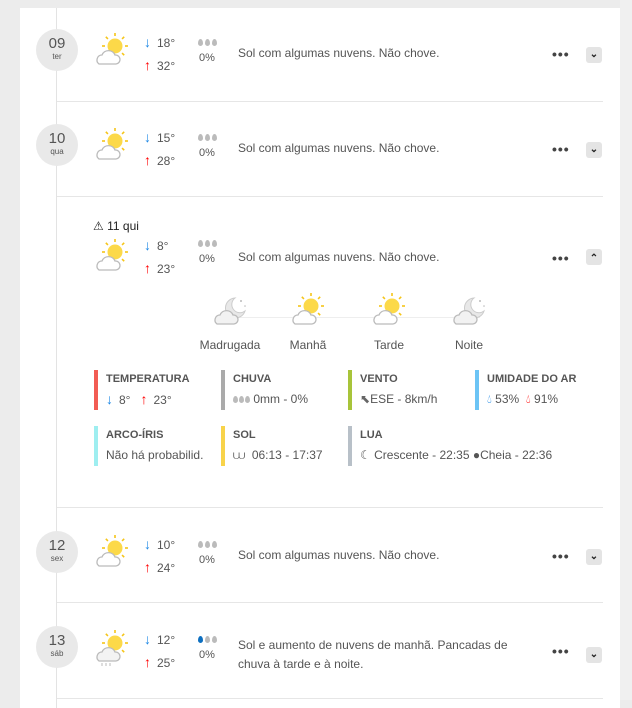 The image size is (632, 708). What do you see at coordinates (57, 558) in the screenshot?
I see `day-weekday: sex` at bounding box center [57, 558].